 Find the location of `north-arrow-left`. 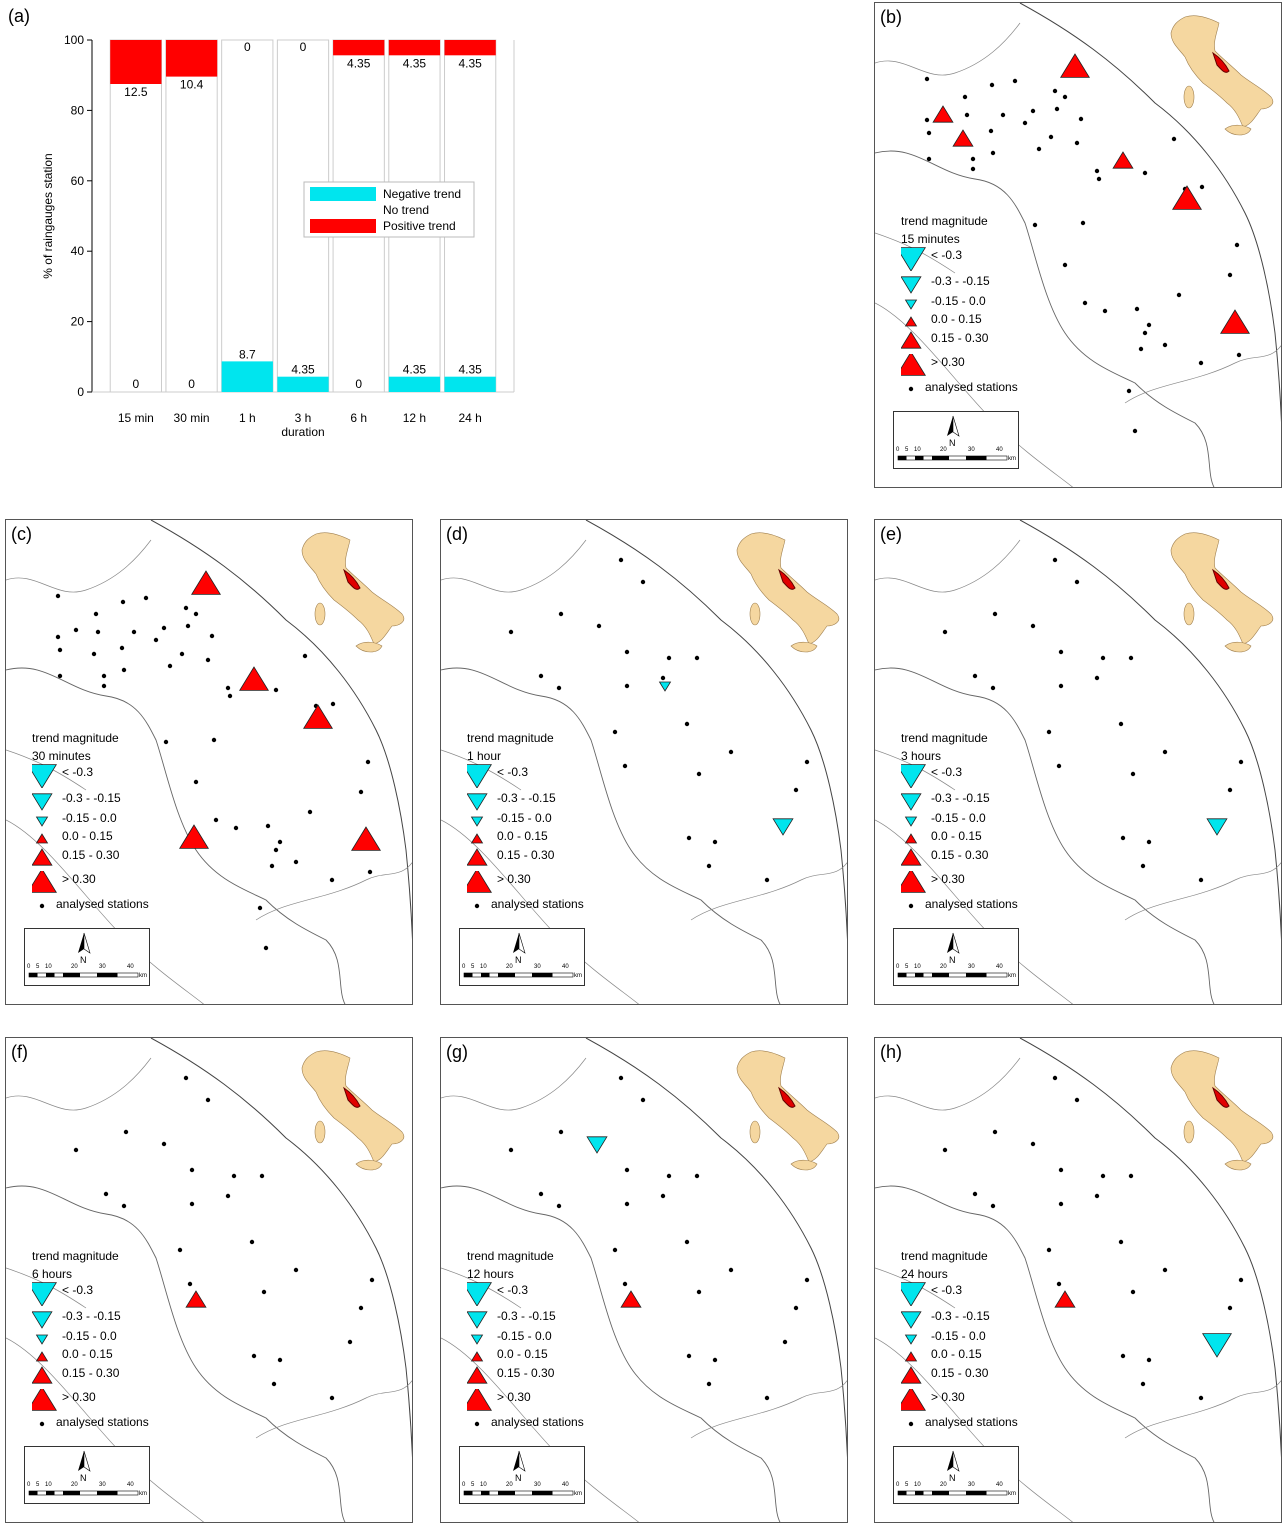

north-arrow-left is located at coordinates (950, 1461).